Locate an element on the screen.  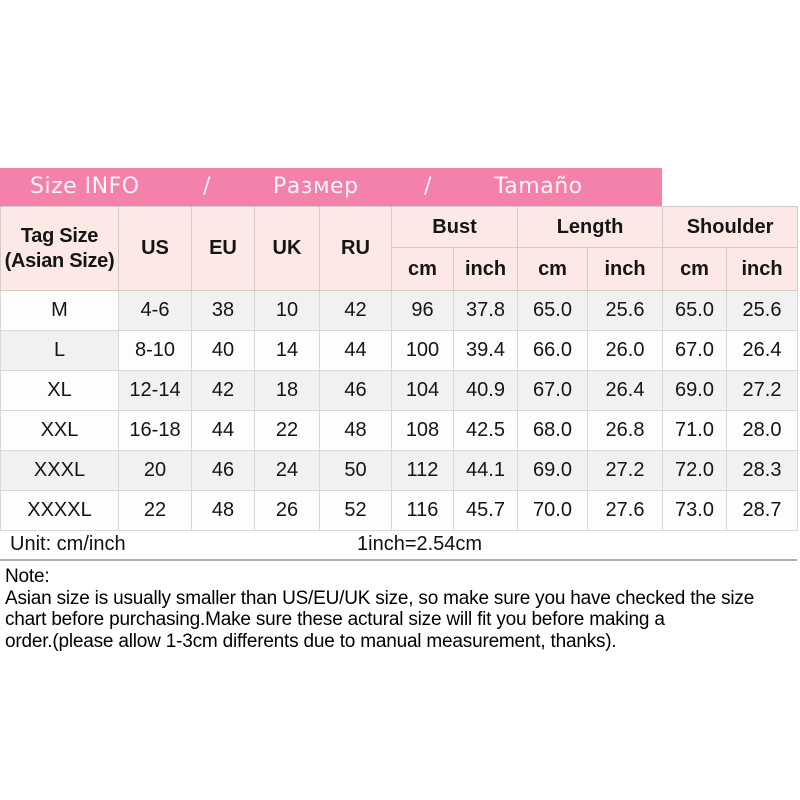
cell-tag-size: XXL is located at coordinates (59, 430).